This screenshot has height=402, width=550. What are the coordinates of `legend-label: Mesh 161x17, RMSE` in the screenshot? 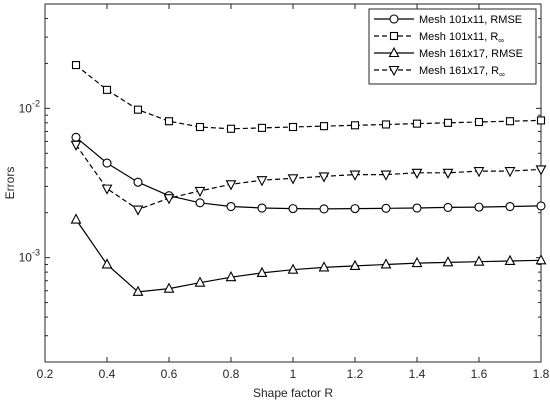 It's located at (471, 54).